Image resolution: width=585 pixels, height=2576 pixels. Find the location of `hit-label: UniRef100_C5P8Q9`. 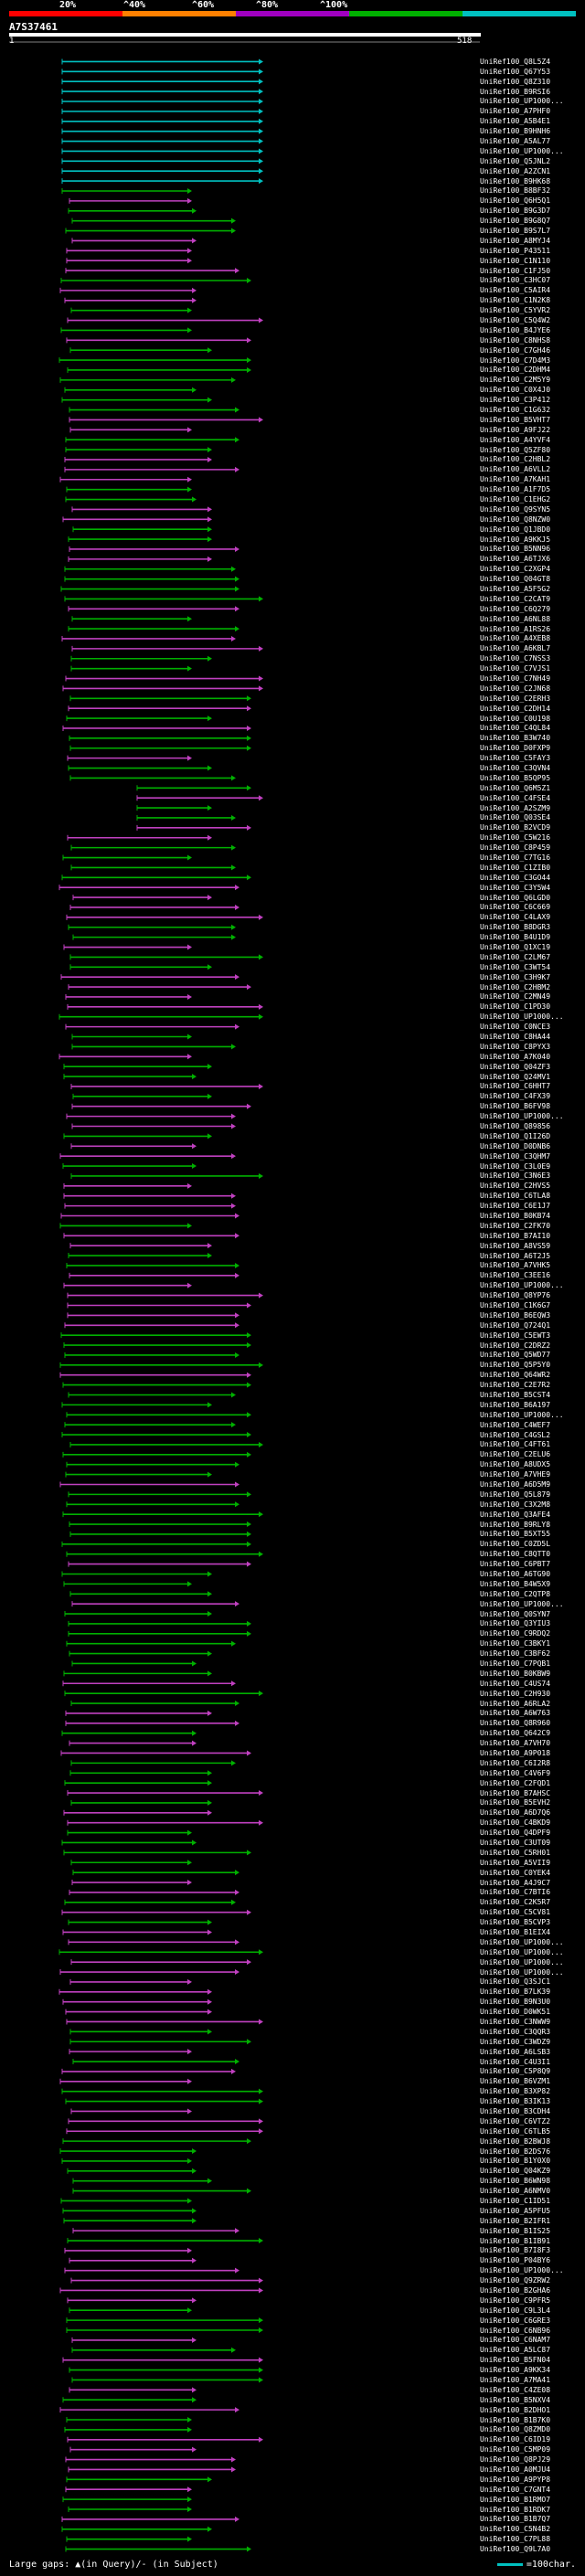

hit-label: UniRef100_C5P8Q9 is located at coordinates (515, 2071).